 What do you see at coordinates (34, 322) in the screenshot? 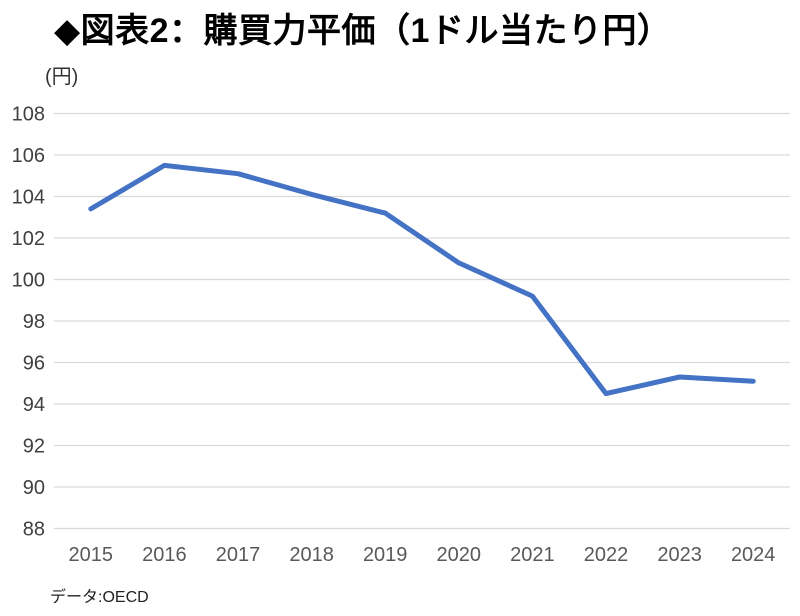
I see `y-tick-label: 98` at bounding box center [34, 322].